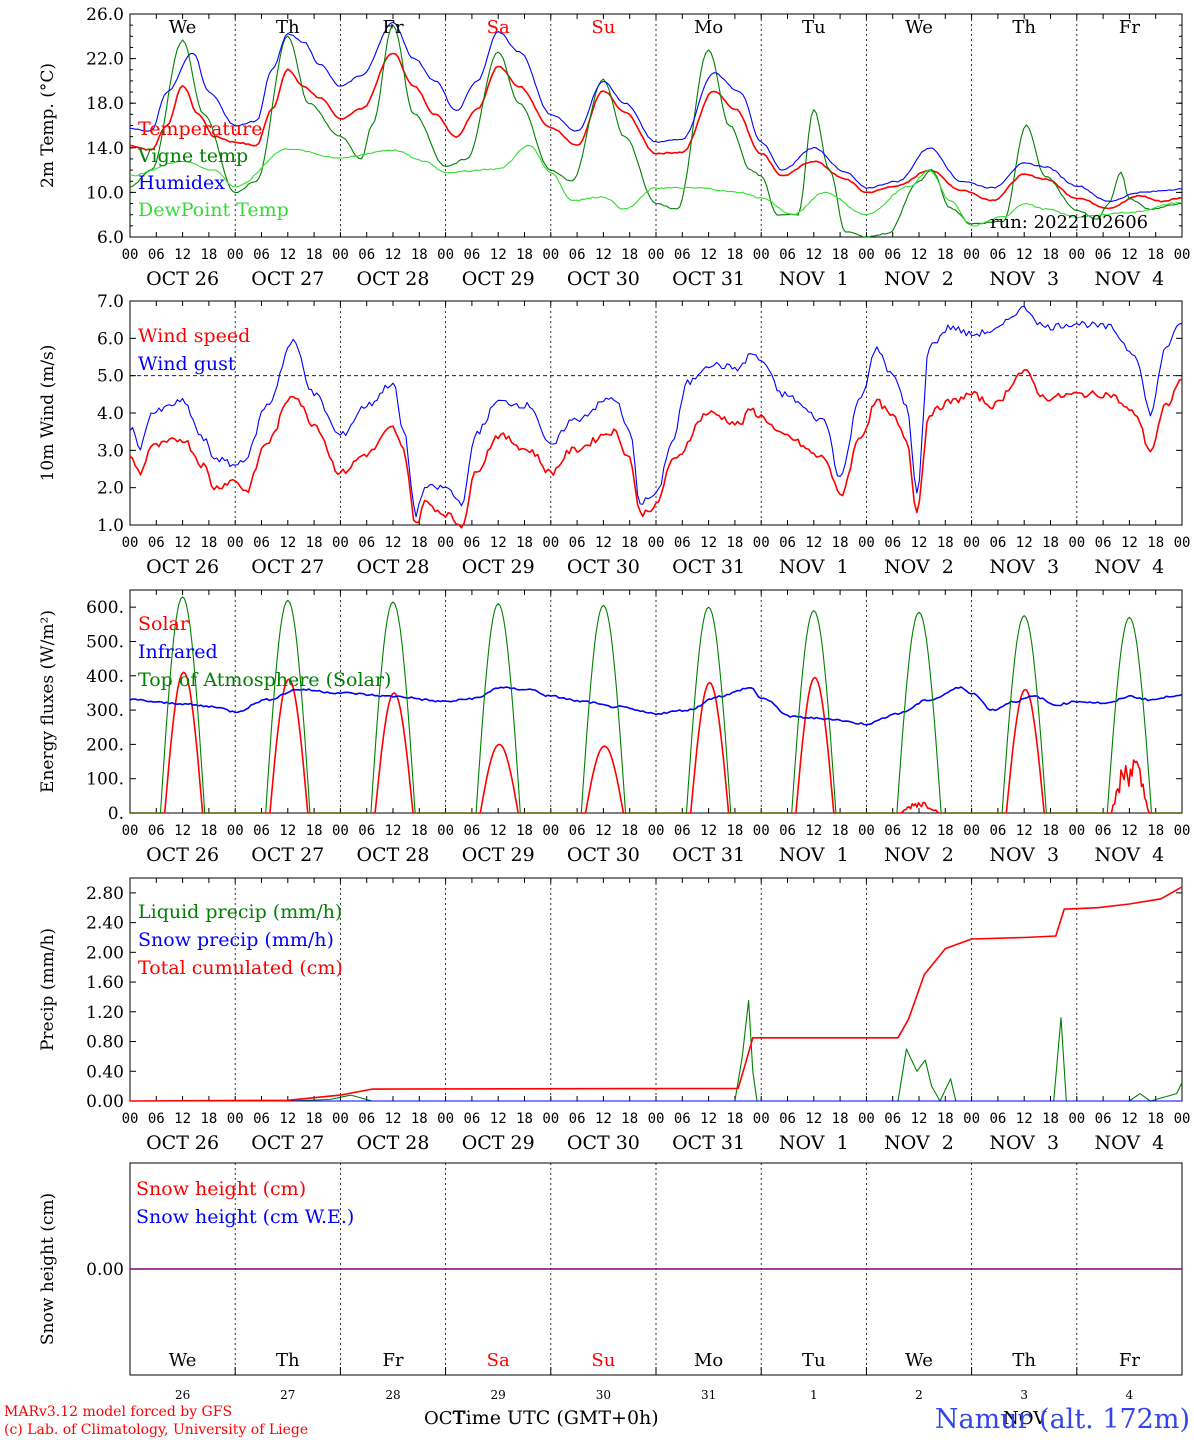  What do you see at coordinates (708, 1360) in the screenshot?
I see `weekday-label: Mo` at bounding box center [708, 1360].